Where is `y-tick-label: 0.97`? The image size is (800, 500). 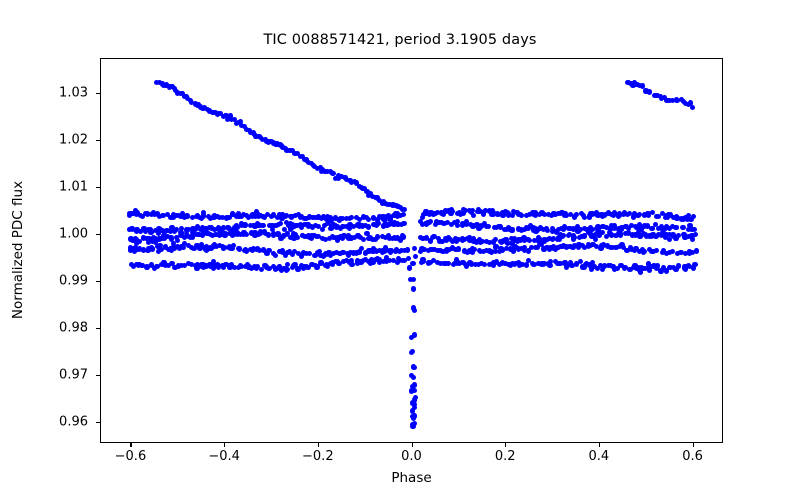
y-tick-label: 0.97 is located at coordinates (73, 375).